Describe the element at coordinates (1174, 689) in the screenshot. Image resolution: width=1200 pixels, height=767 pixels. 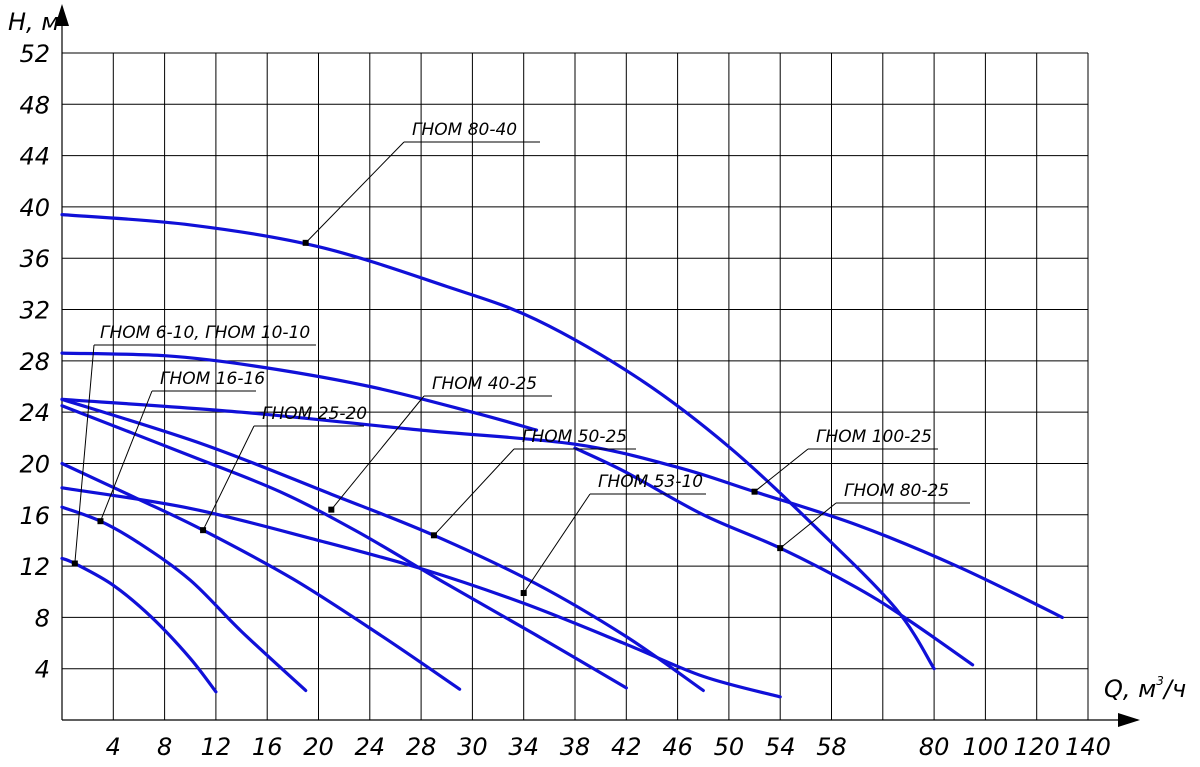
I see `x-axis-title-unit: /ч` at that location.